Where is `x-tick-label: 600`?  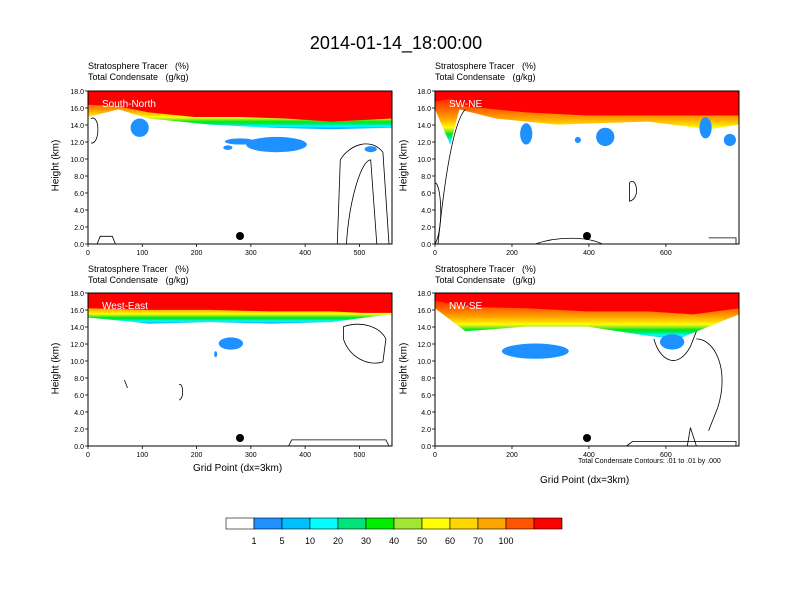
x-tick-label: 600 is located at coordinates (666, 455).